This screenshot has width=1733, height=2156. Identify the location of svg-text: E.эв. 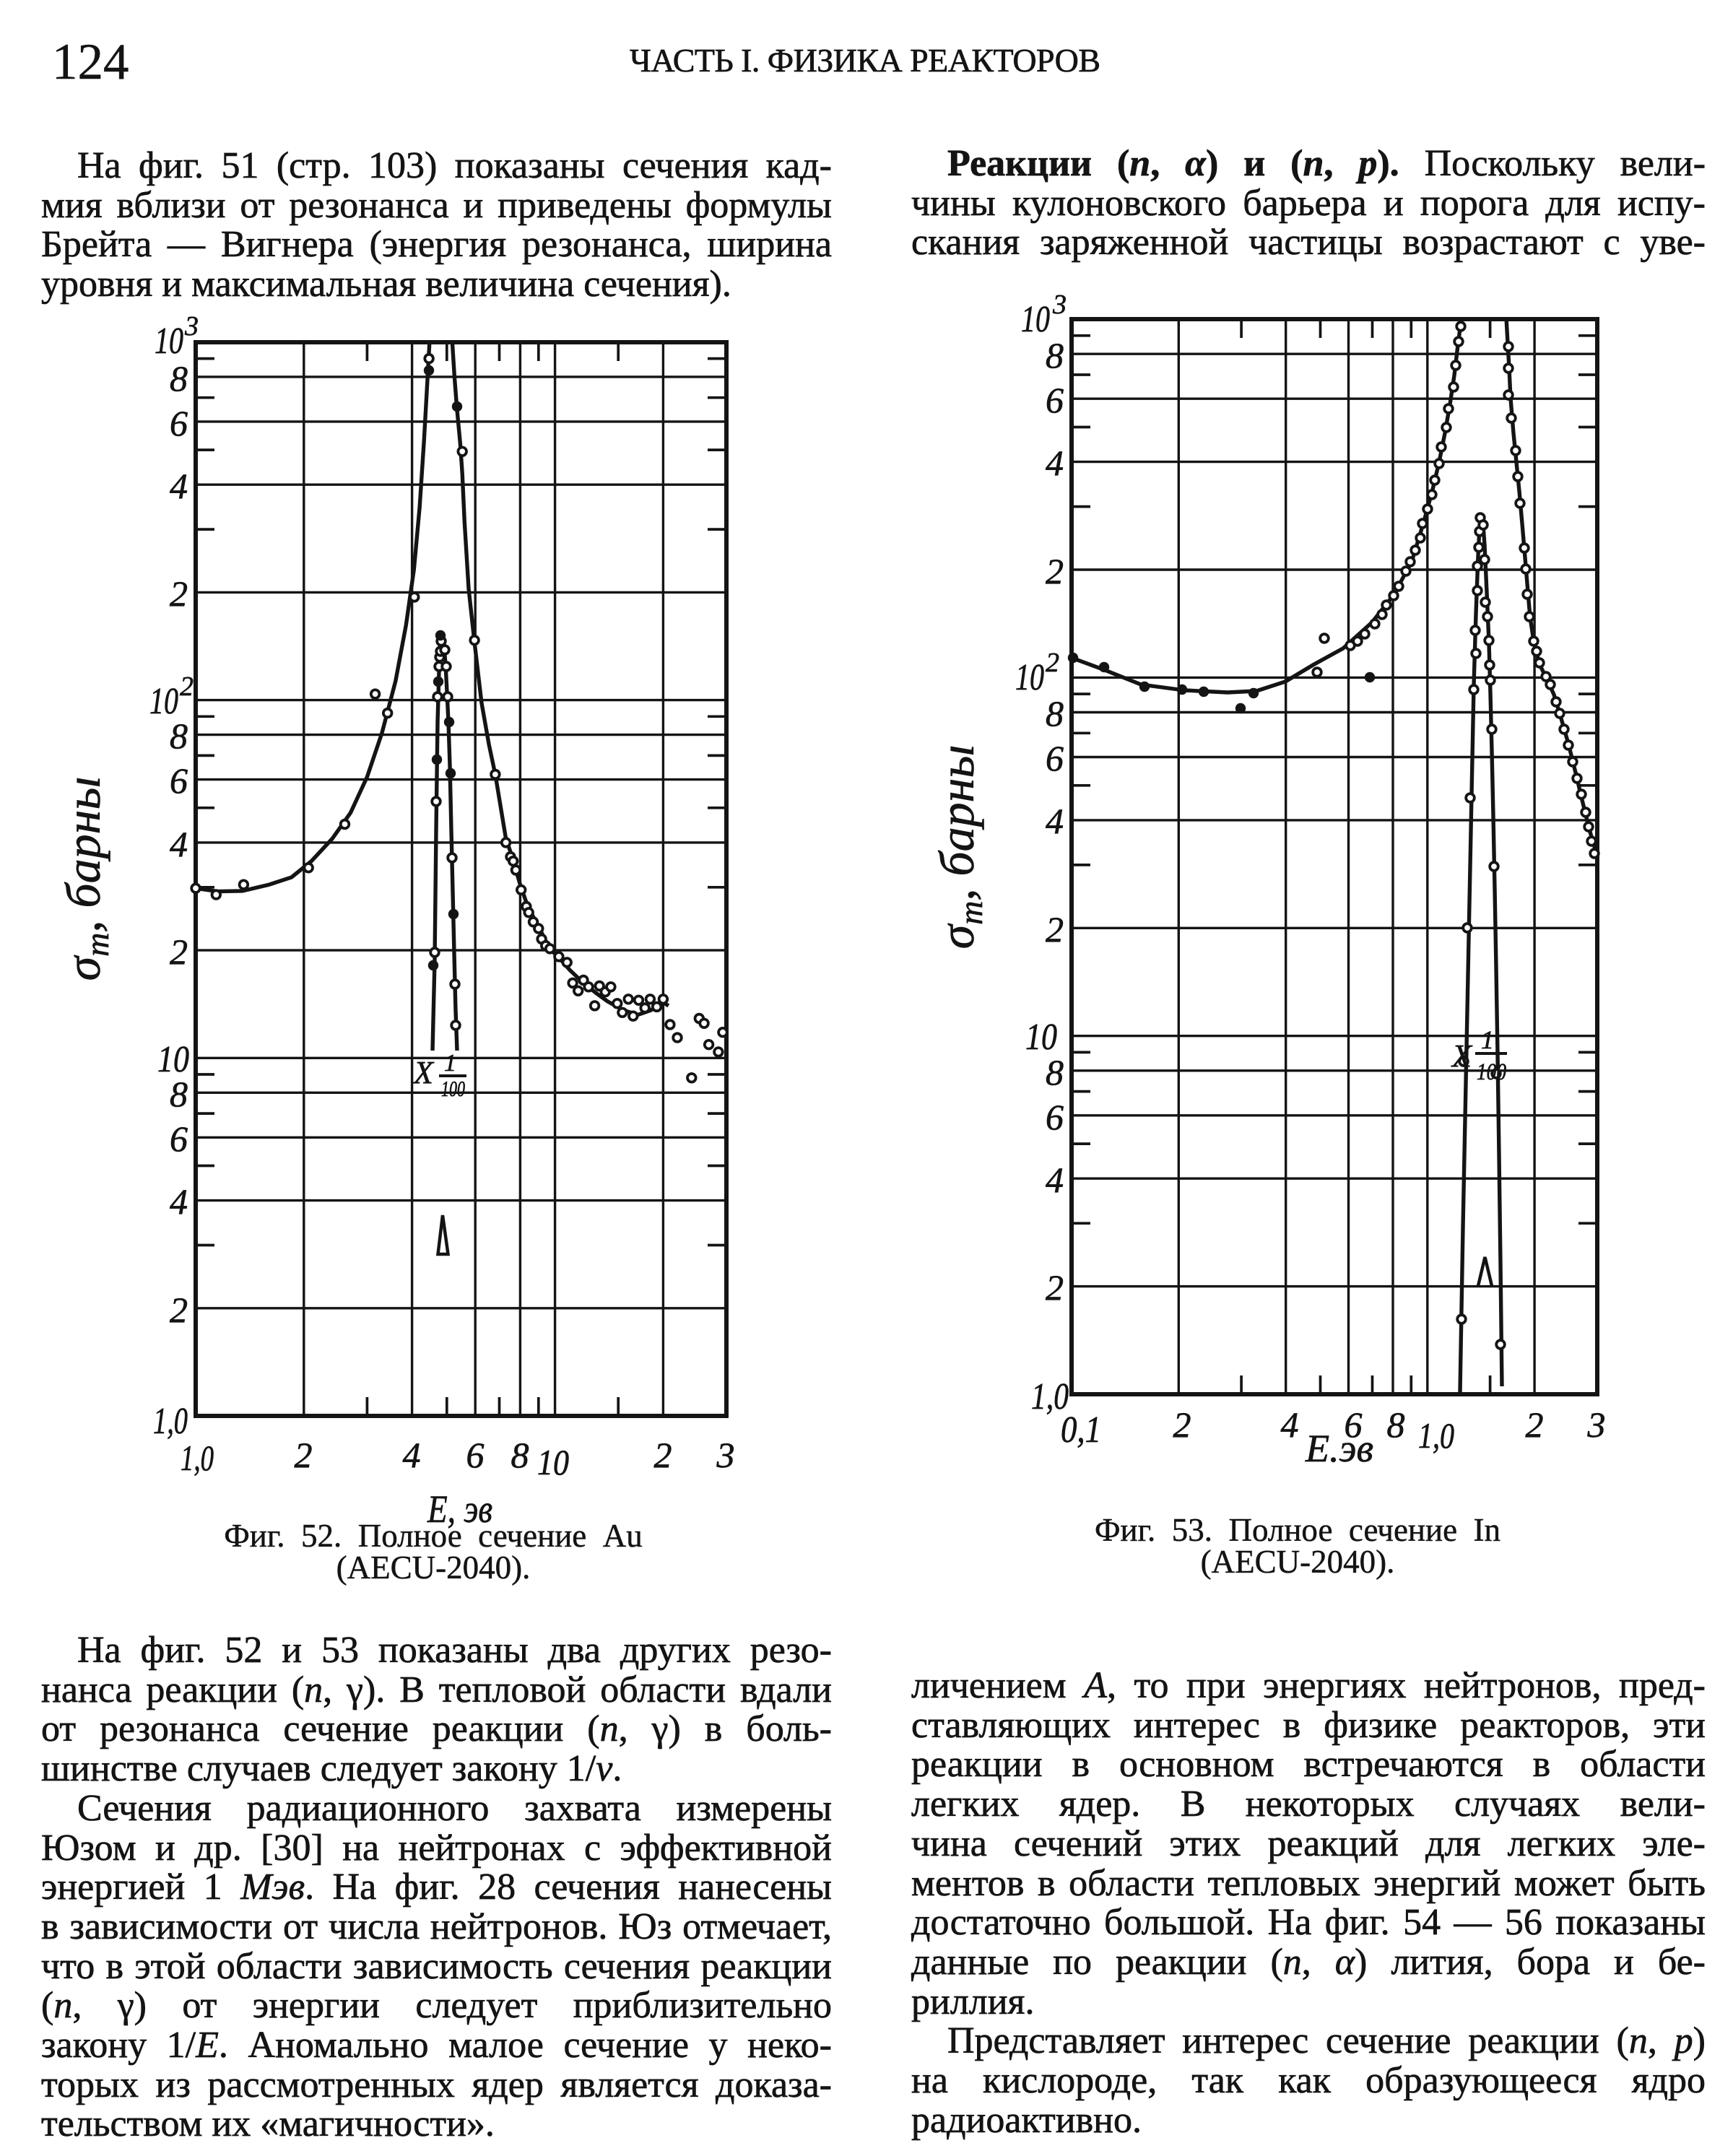
(1339, 1448).